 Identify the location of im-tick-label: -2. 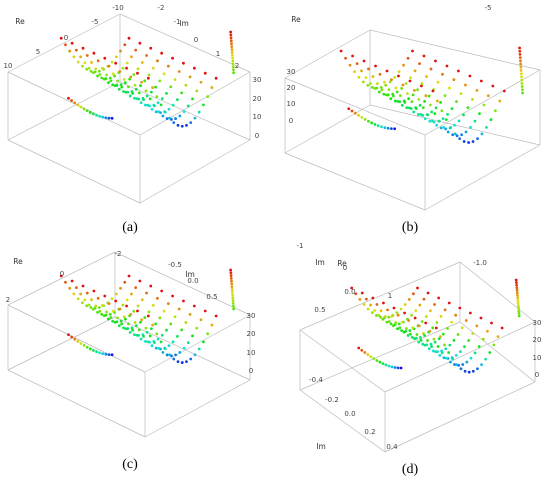
(161, 8).